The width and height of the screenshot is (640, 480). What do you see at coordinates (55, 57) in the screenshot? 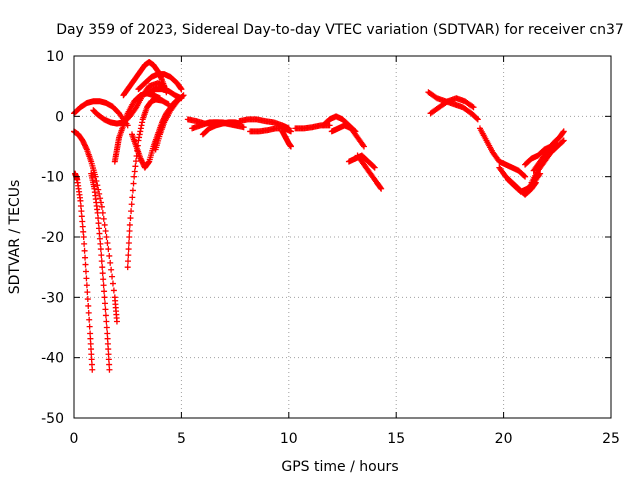
I see `y-tick-label: 10` at bounding box center [55, 57].